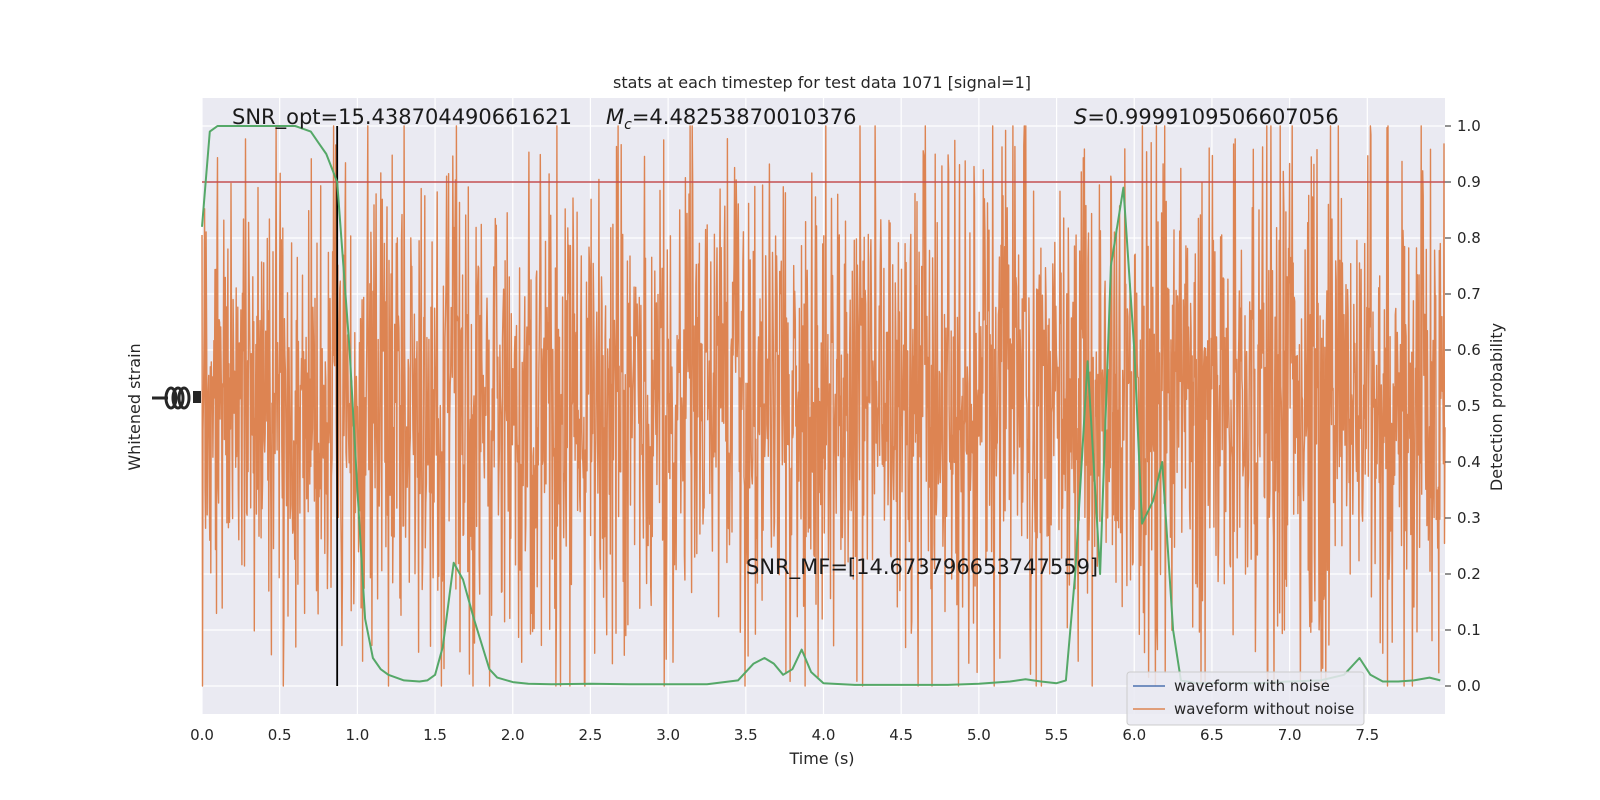  What do you see at coordinates (1134, 735) in the screenshot?
I see `x-tick-label: 6.0` at bounding box center [1134, 735].